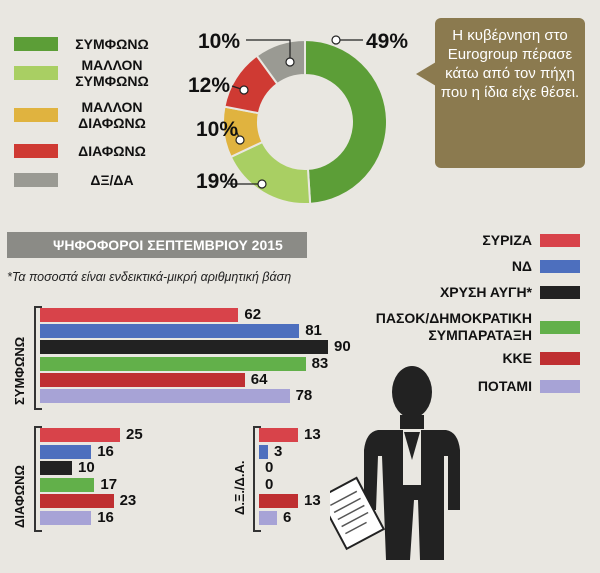 The image size is (600, 573). Describe the element at coordinates (84, 180) in the screenshot. I see `legend-item: ΔΞ/ΔΑ` at that location.